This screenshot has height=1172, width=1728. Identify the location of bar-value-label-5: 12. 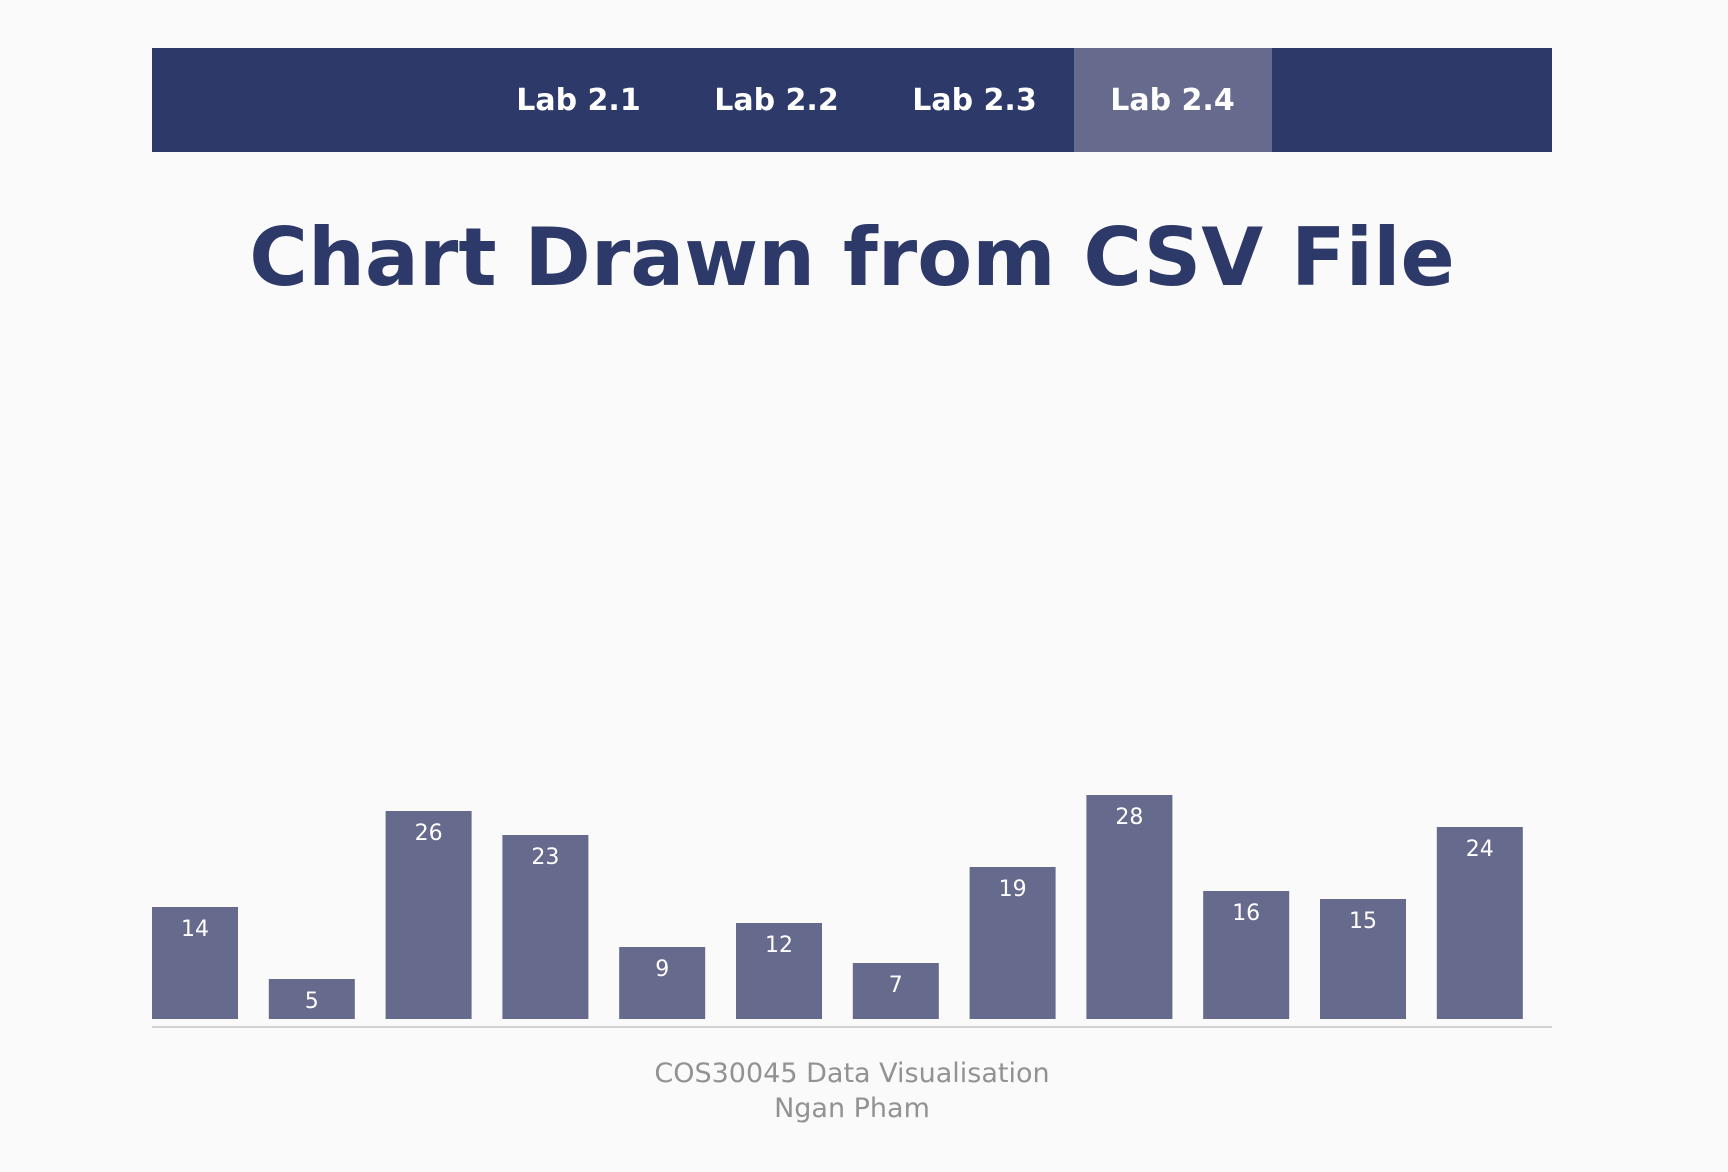
(779, 945).